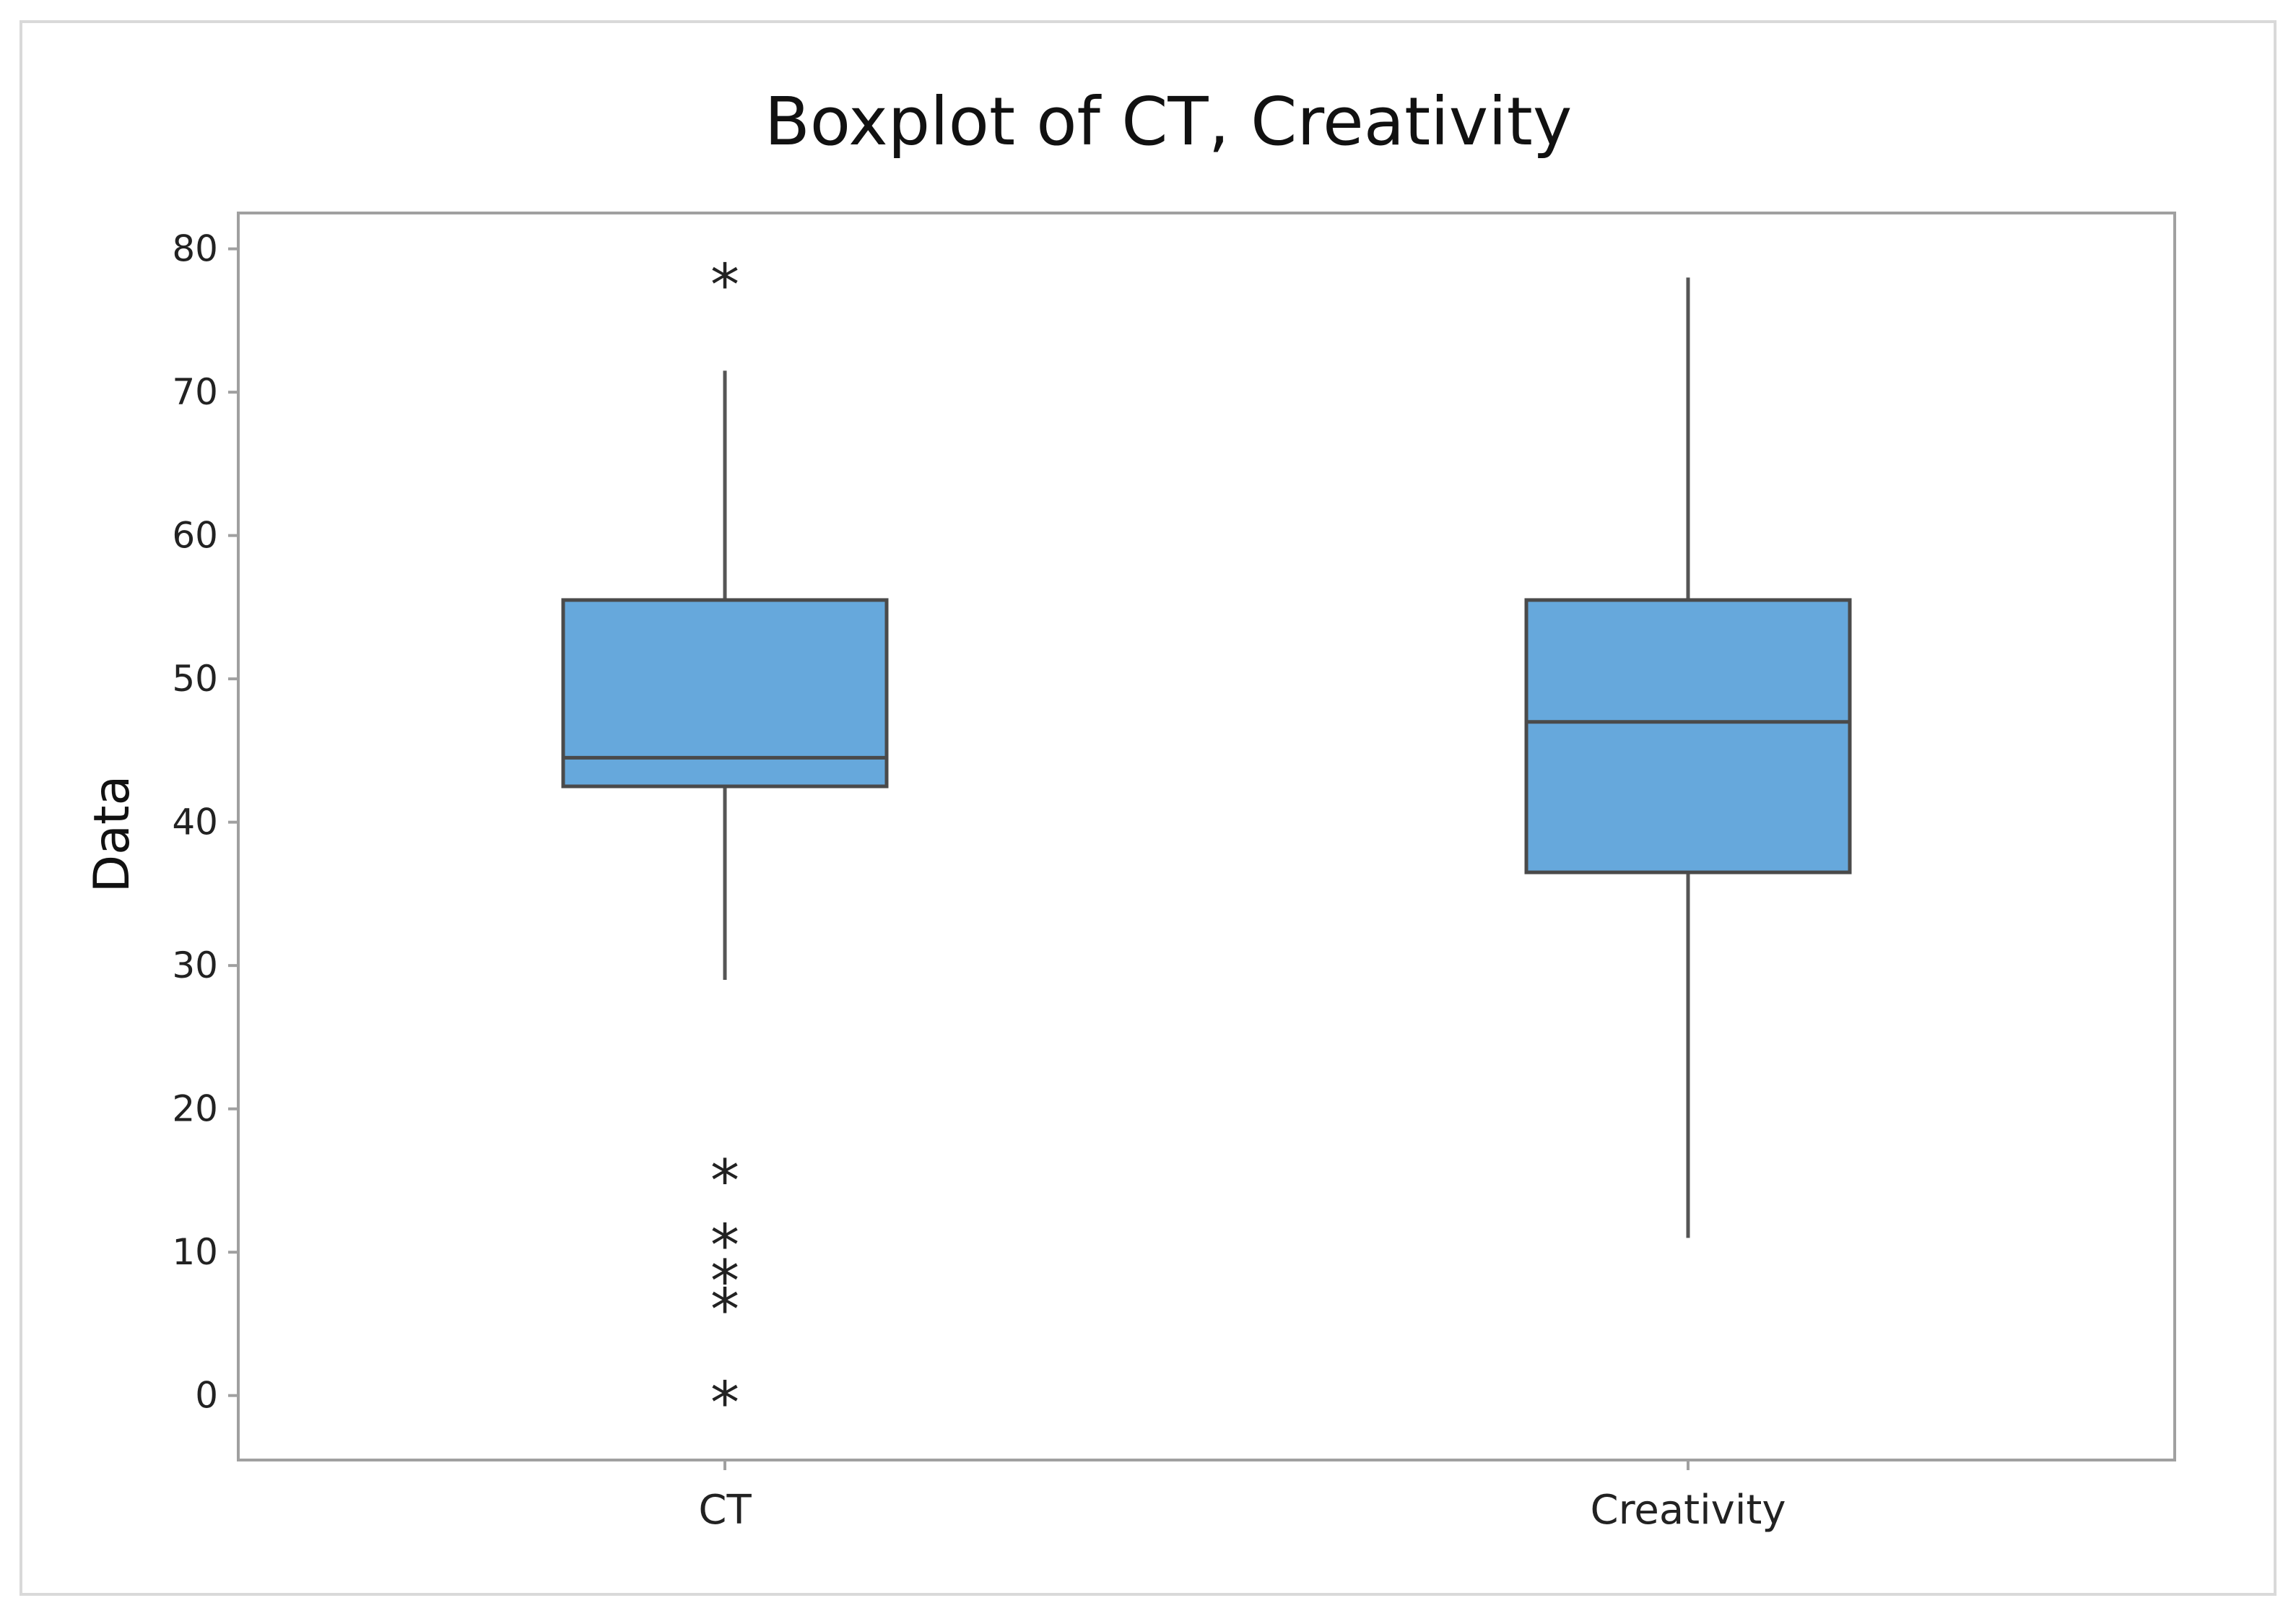 Image resolution: width=2296 pixels, height=1616 pixels. I want to click on outlier-marker-ct-1: *, so click(724, 1181).